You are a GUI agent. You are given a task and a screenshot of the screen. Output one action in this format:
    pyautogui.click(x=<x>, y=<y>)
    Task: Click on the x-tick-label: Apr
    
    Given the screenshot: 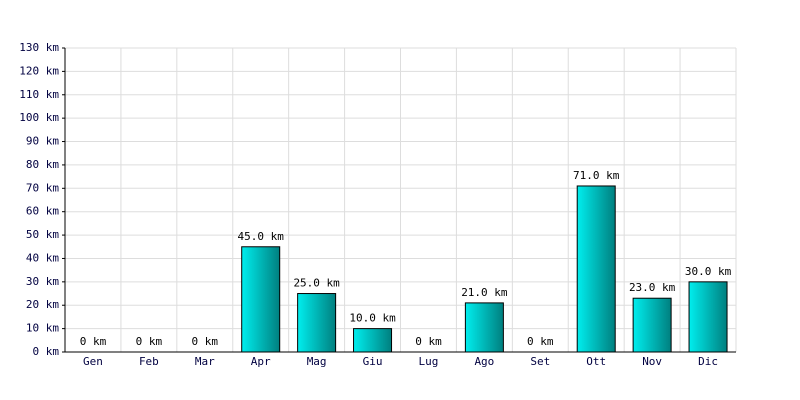 What is the action you would take?
    pyautogui.click(x=261, y=361)
    